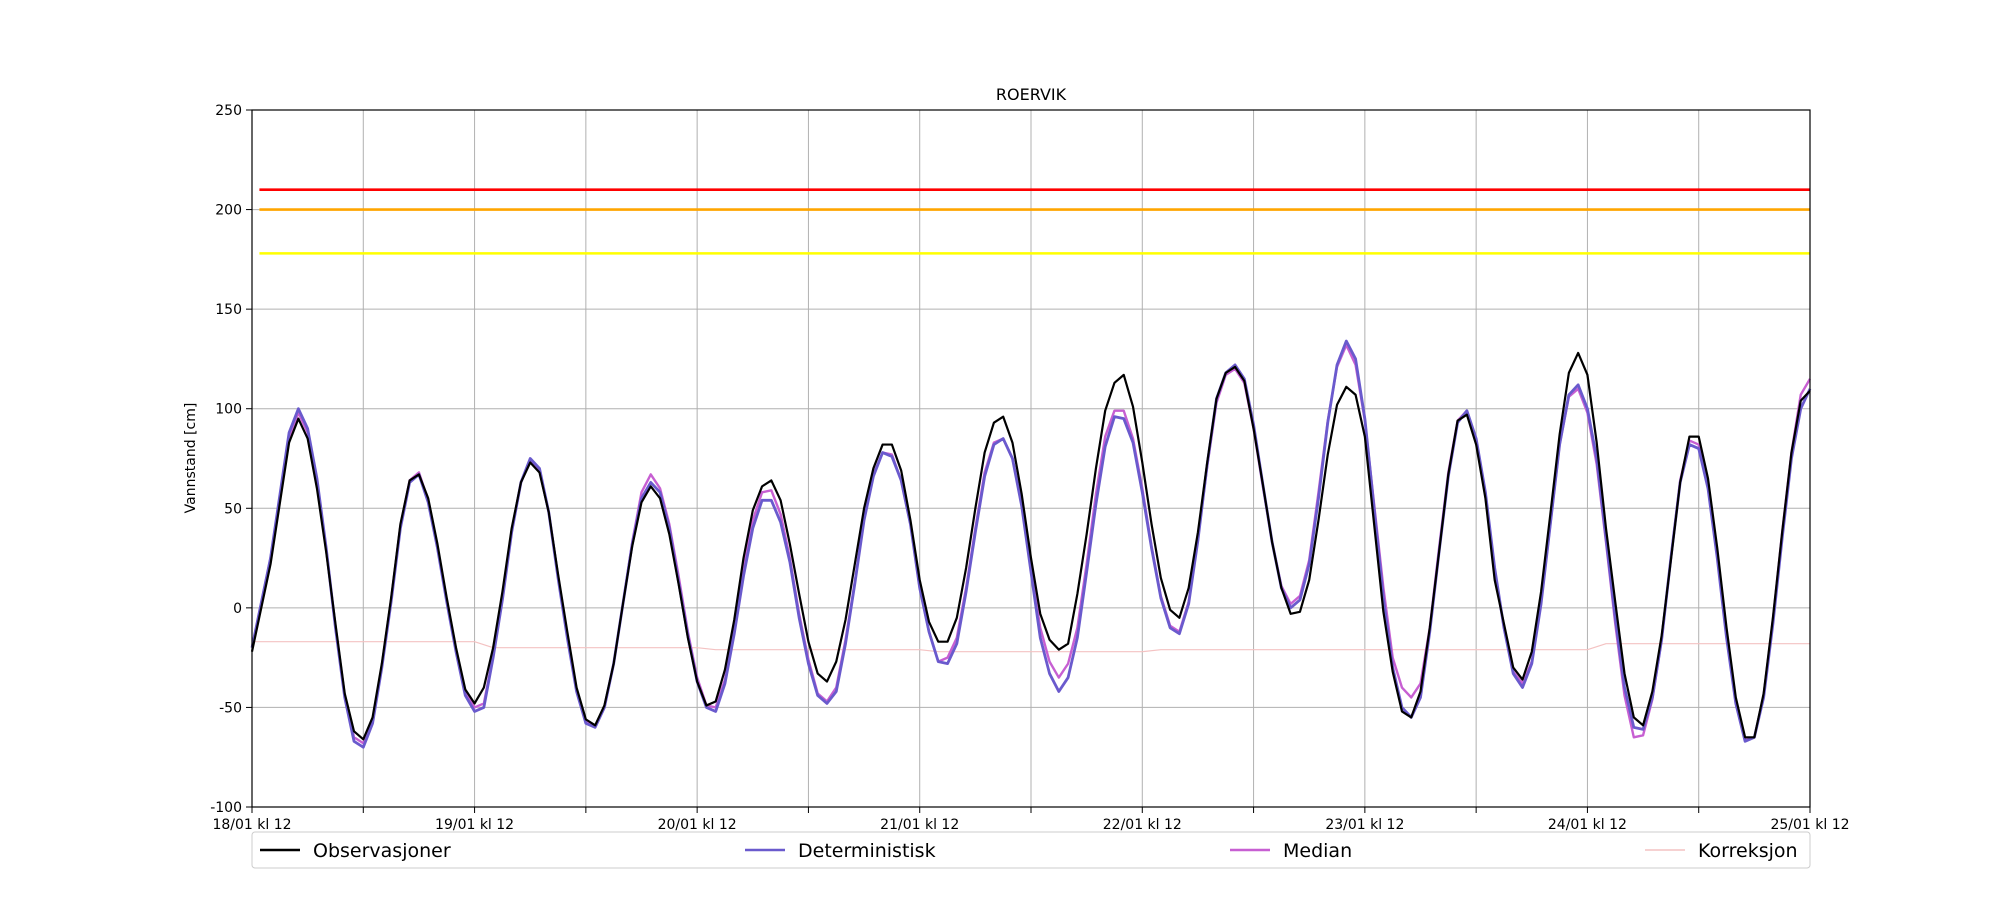  What do you see at coordinates (1809, 825) in the screenshot?
I see `x-tick-label: 25/01 kl 12` at bounding box center [1809, 825].